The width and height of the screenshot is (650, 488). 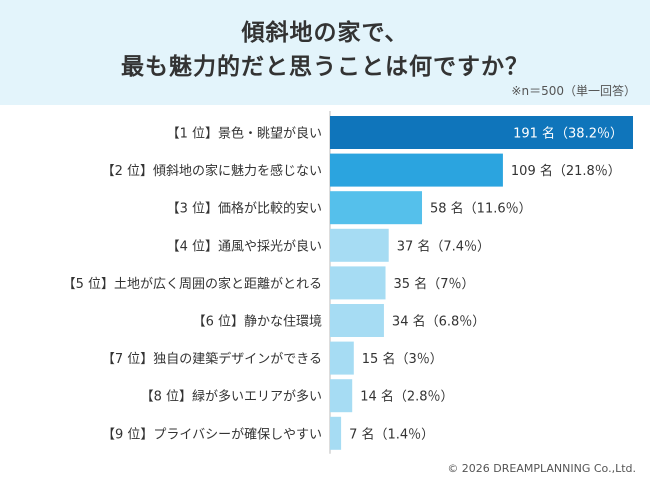 What do you see at coordinates (391, 434) in the screenshot?
I see `value-label: 7 名（1.4％）` at bounding box center [391, 434].